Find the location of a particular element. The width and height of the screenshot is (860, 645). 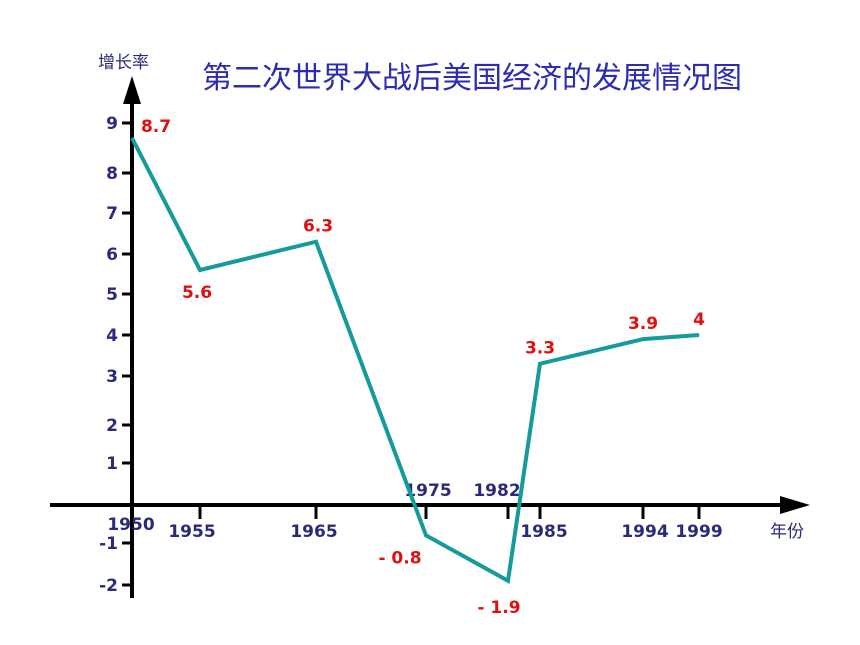

data-label: 4 is located at coordinates (699, 320).